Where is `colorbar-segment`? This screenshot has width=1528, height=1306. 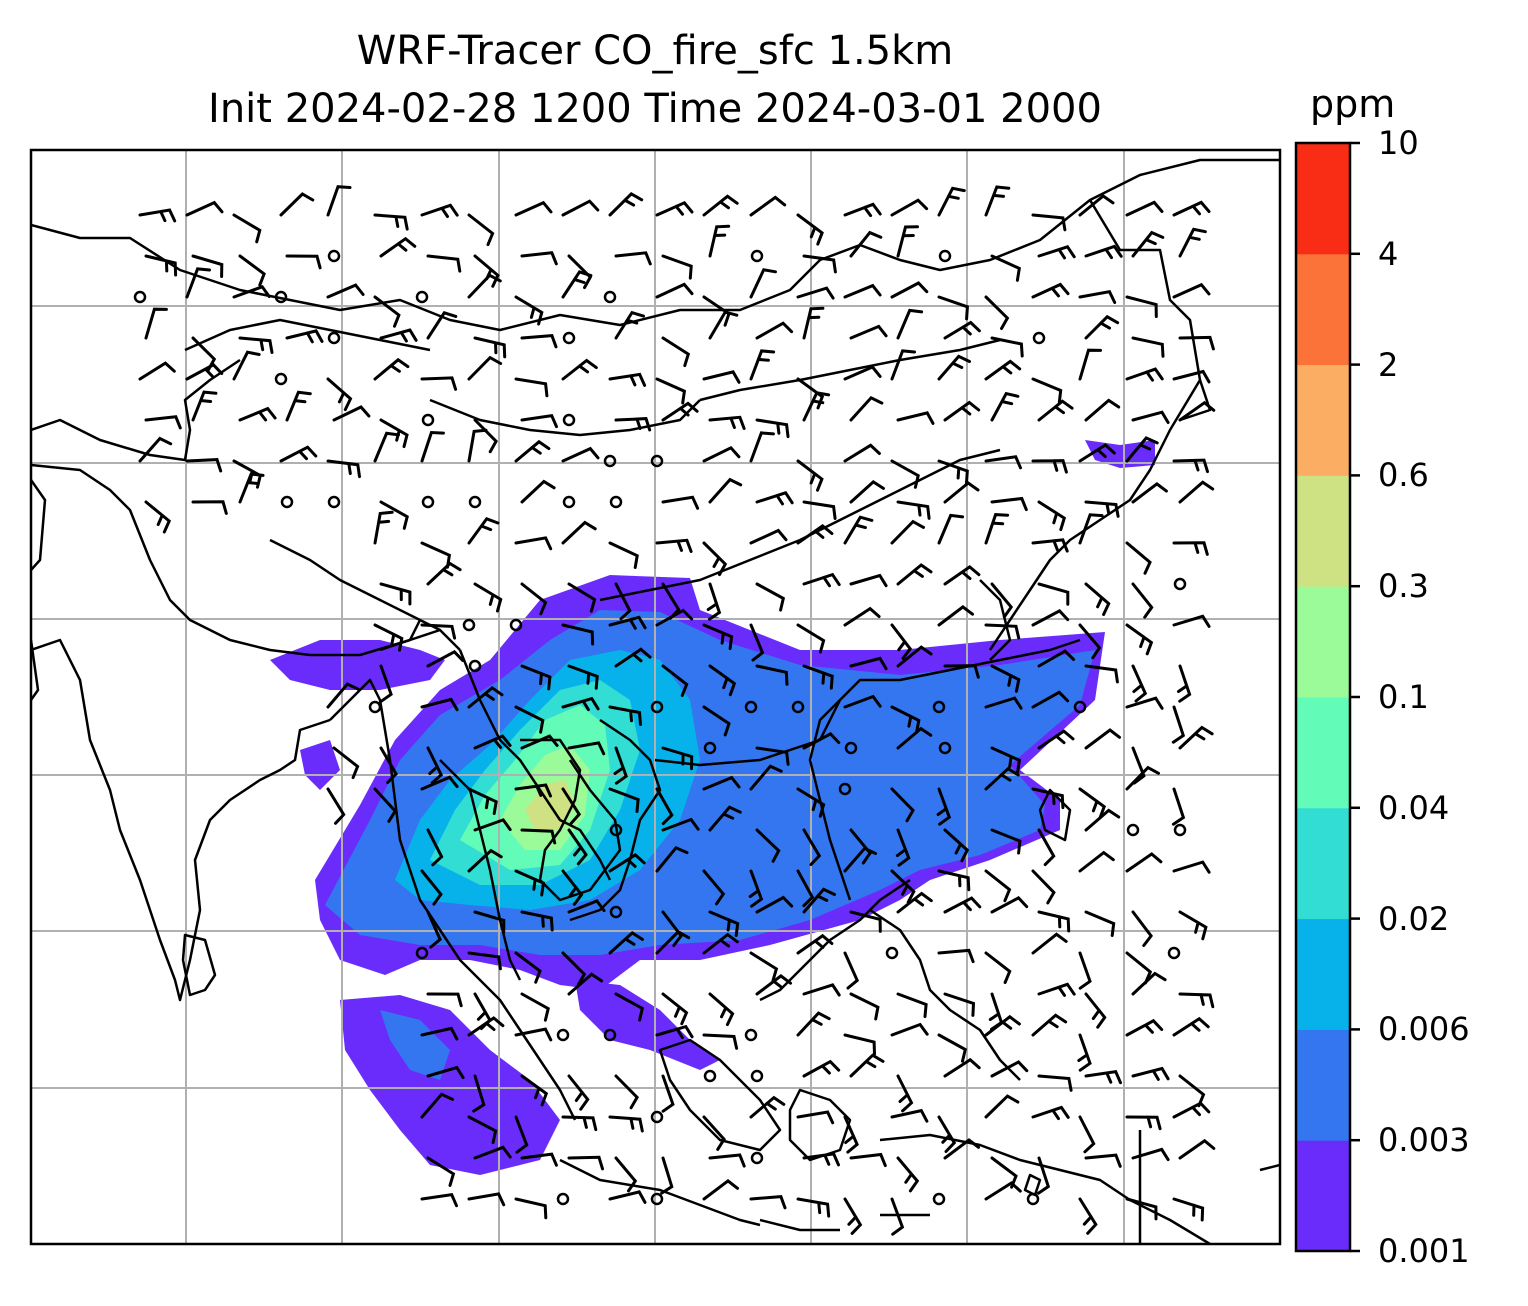
colorbar-segment is located at coordinates (1323, 420).